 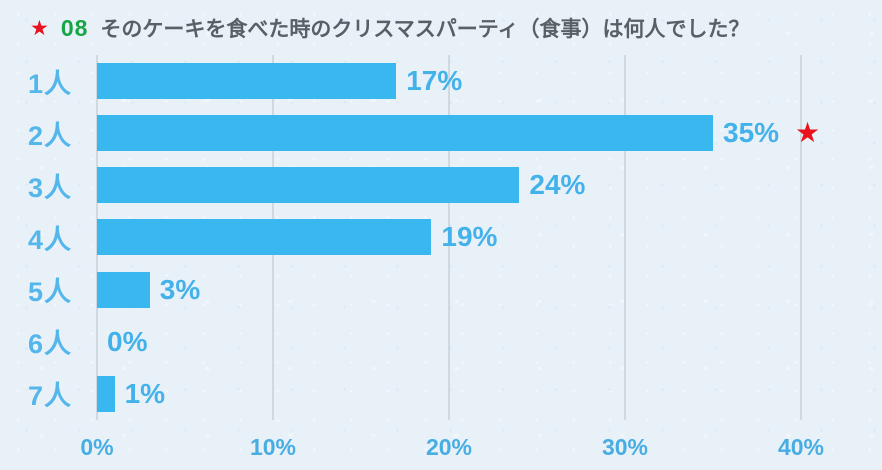 What do you see at coordinates (414, 342) in the screenshot?
I see `bar-row: 6人 0%` at bounding box center [414, 342].